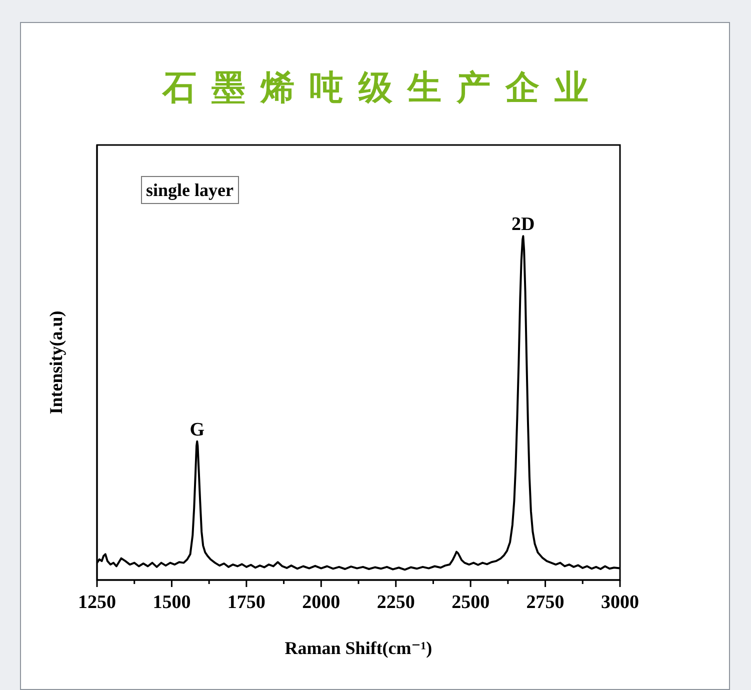 The width and height of the screenshot is (751, 690). I want to click on x-tick-label: 2250, so click(395, 602).